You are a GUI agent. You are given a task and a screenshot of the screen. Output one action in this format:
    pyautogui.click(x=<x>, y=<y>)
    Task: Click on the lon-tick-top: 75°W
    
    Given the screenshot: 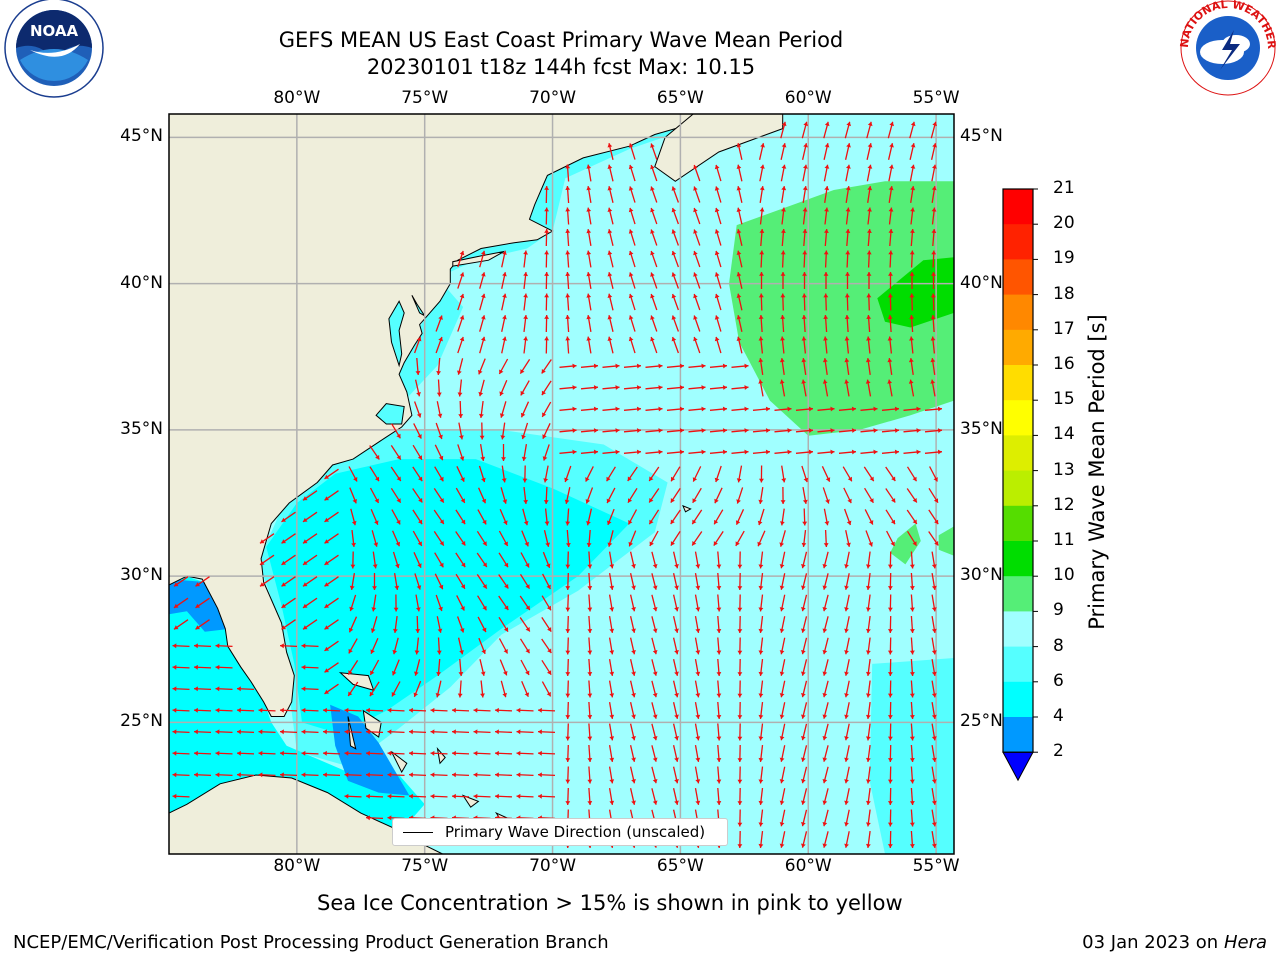 What is the action you would take?
    pyautogui.click(x=425, y=98)
    